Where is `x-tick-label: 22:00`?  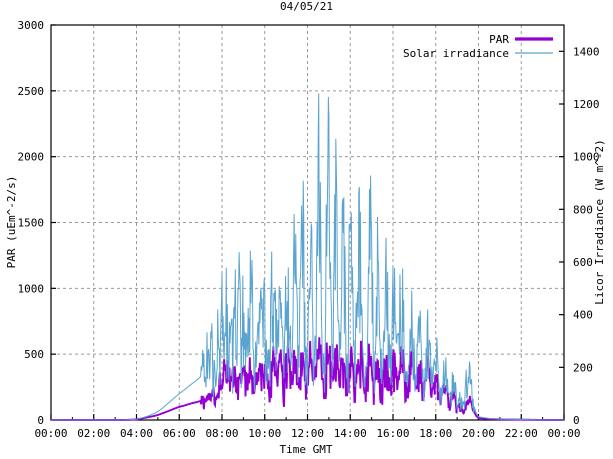 x-tick-label: 22:00 is located at coordinates (521, 433).